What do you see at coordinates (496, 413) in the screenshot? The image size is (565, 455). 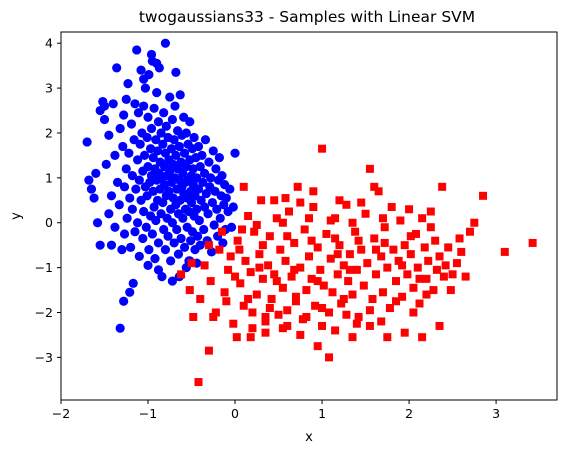 I see `x-tick-label: 3` at bounding box center [496, 413].